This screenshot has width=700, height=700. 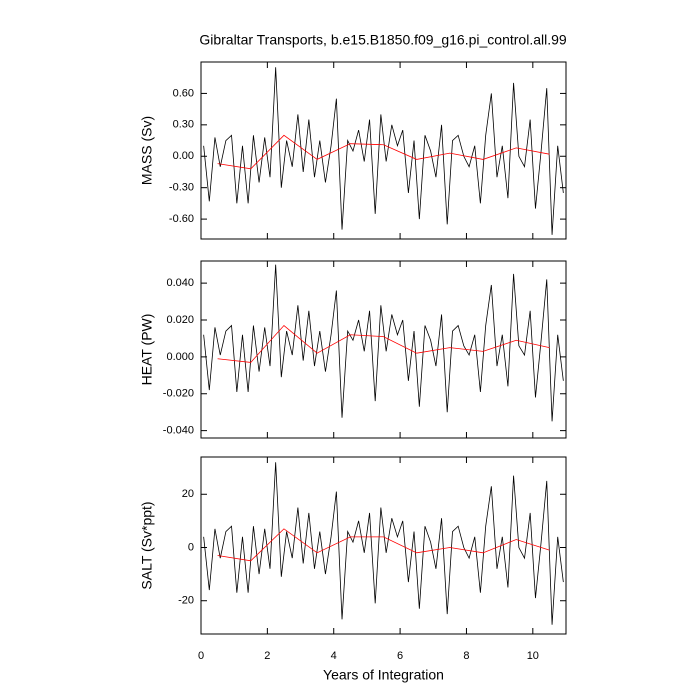 What do you see at coordinates (400, 656) in the screenshot?
I see `x-tick-label: 6` at bounding box center [400, 656].